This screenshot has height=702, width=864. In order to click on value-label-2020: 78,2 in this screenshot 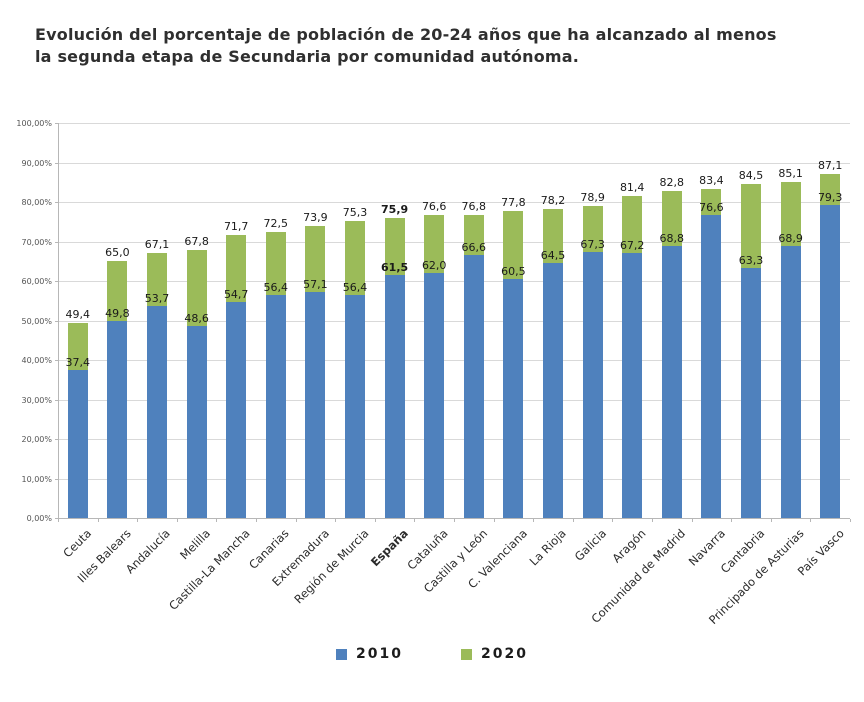, I will do `click(553, 201)`.